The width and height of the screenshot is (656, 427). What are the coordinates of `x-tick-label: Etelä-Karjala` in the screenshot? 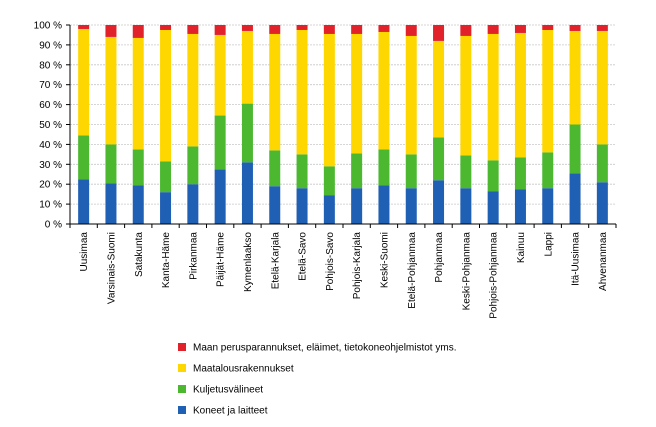 It's located at (275, 261).